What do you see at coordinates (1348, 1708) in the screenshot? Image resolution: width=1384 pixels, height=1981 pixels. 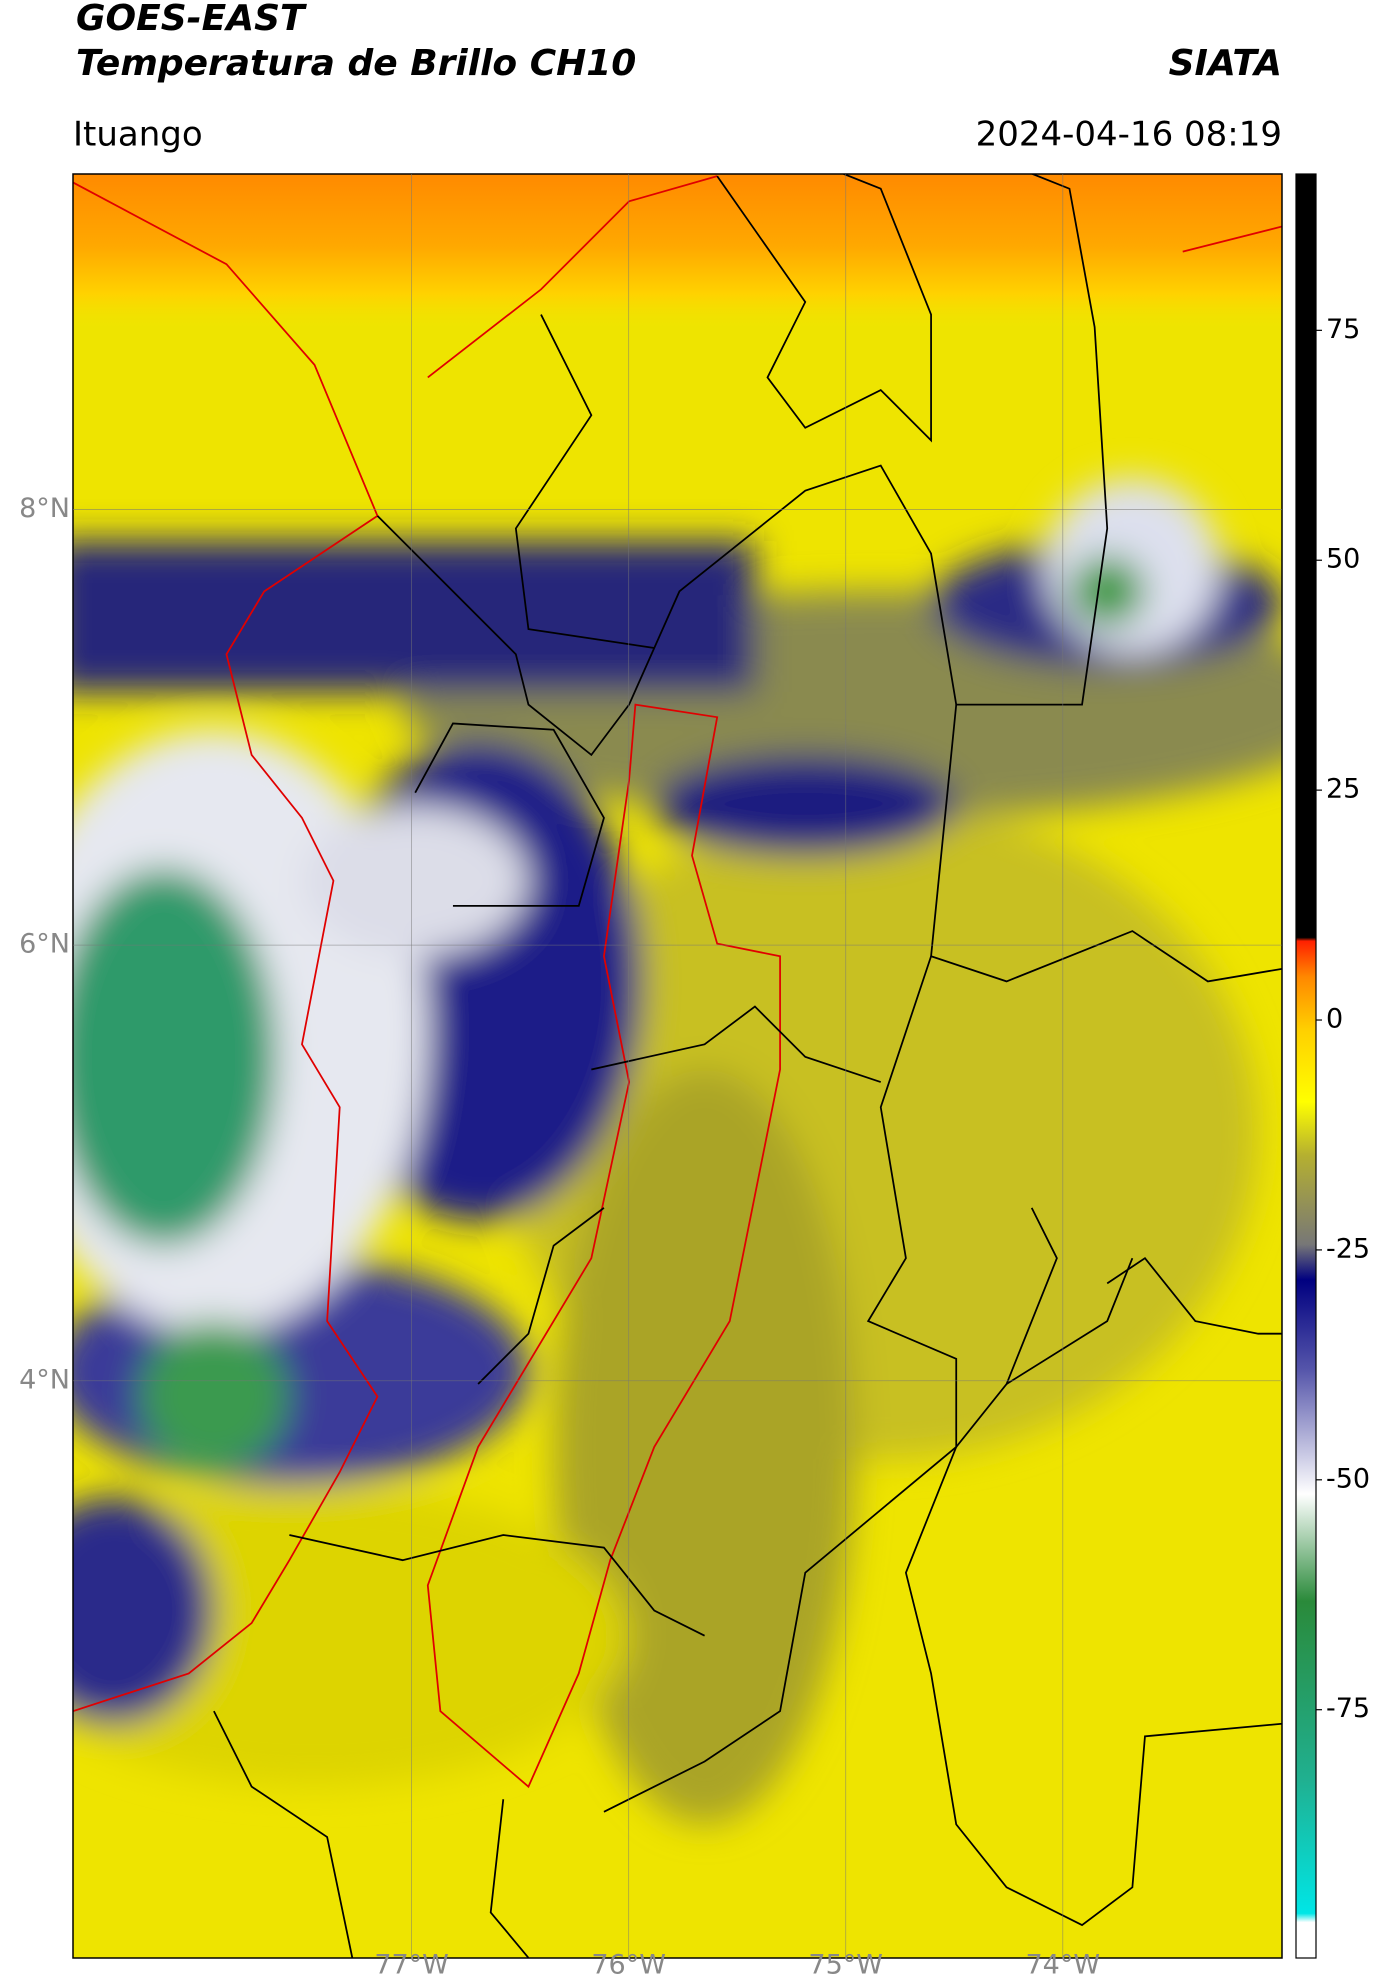 I see `colorbar-tick-label: -75` at bounding box center [1348, 1708].